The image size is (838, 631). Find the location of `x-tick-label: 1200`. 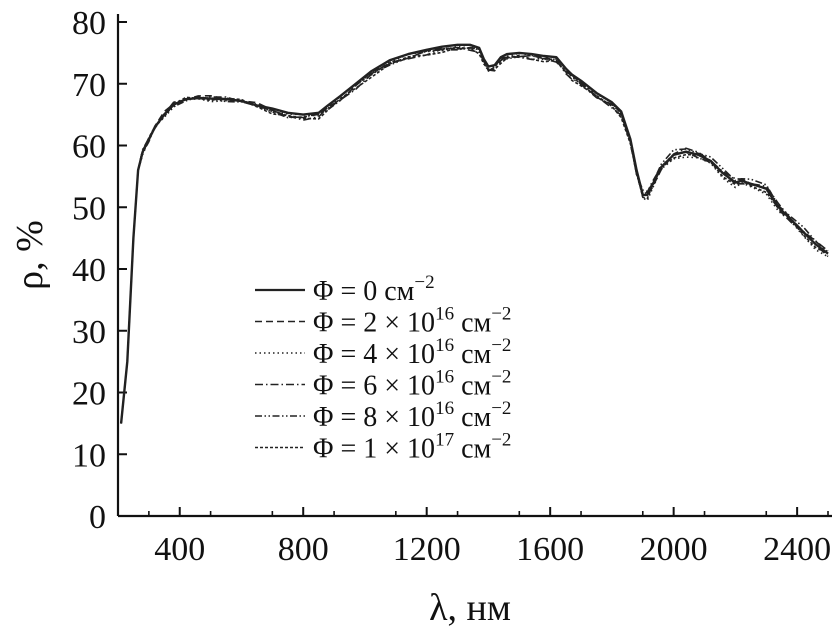

x-tick-label: 1200 is located at coordinates (427, 549).